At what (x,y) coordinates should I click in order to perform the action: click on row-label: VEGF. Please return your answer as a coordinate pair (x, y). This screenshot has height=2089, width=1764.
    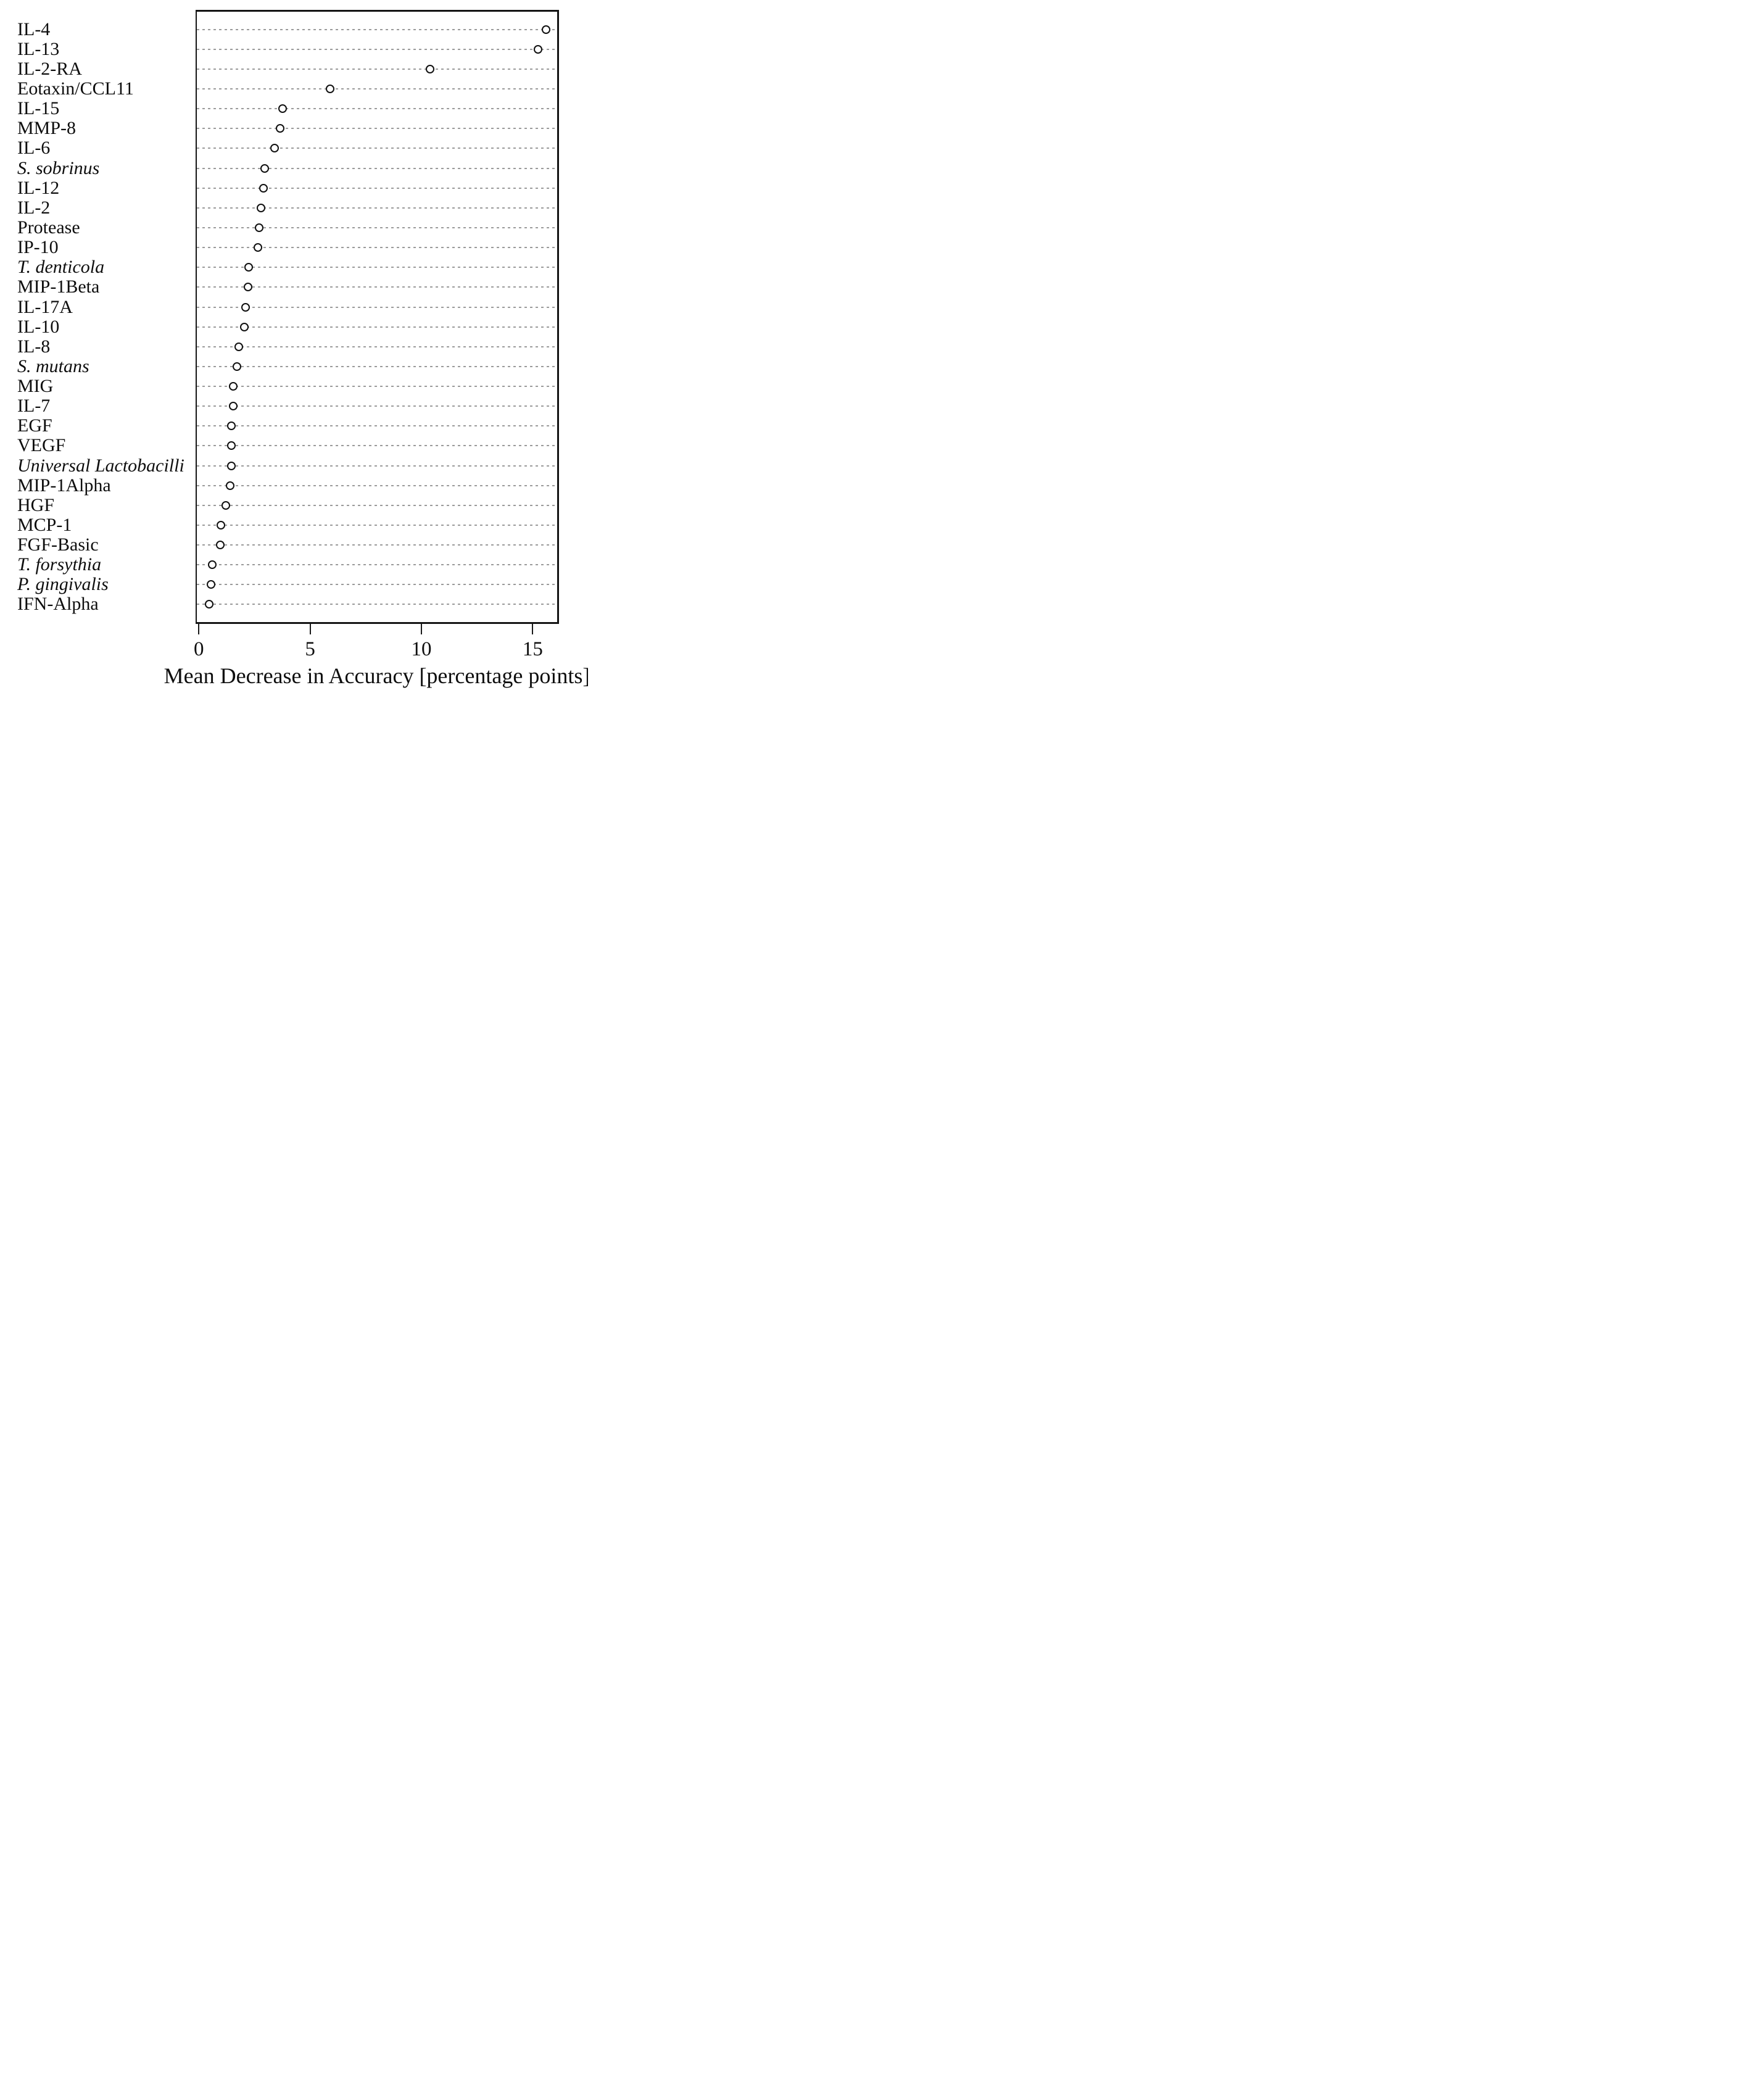
    Looking at the image, I should click on (41, 445).